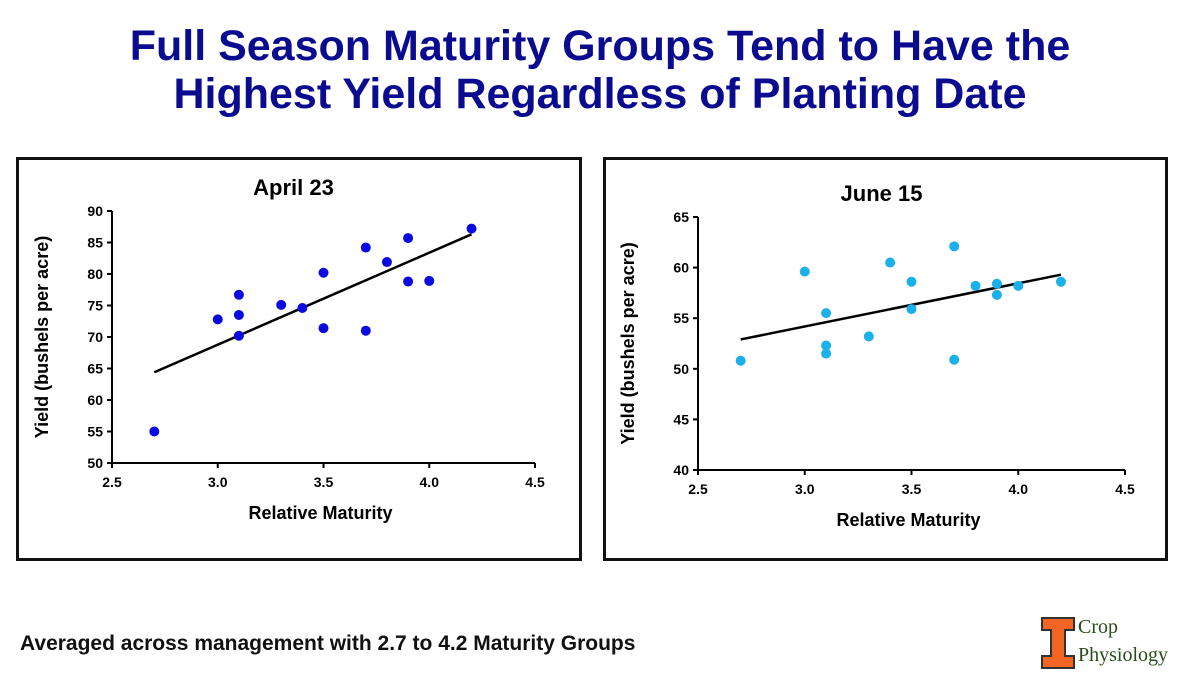 The width and height of the screenshot is (1200, 675). I want to click on y-tick-label: 80, so click(95, 274).